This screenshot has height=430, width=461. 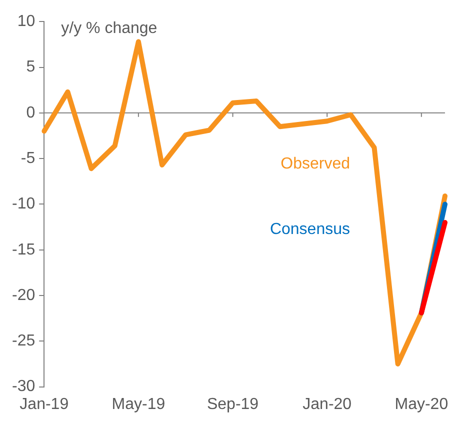 I want to click on text: Consensus, so click(x=310, y=229).